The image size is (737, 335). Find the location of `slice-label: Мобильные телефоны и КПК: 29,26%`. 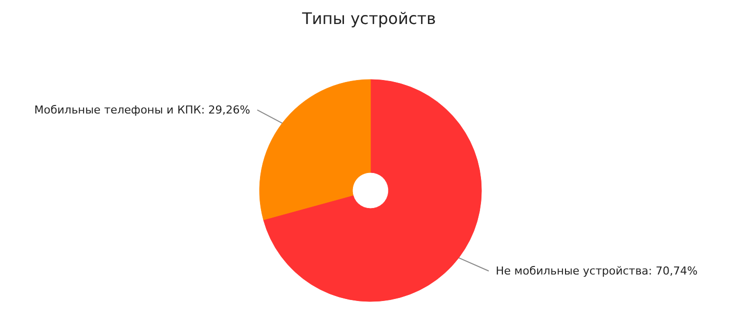

slice-label: Мобильные телефоны и КПК: 29,26% is located at coordinates (142, 109).